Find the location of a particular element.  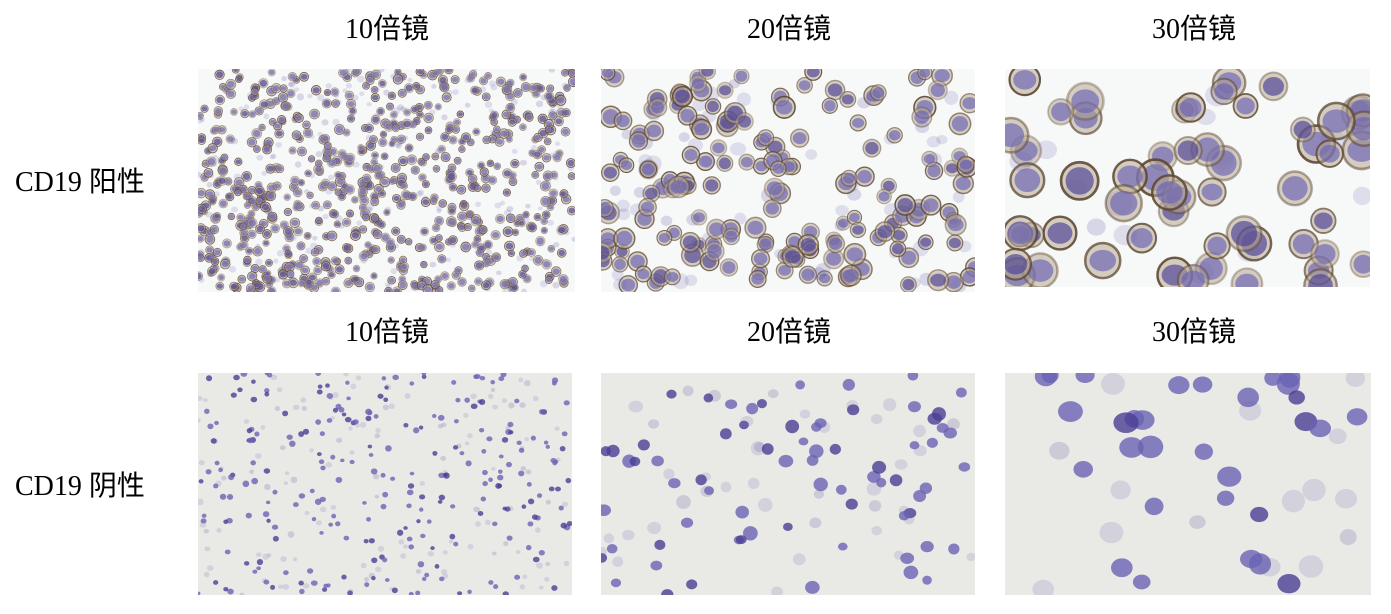

header-row-1-col-2: 20倍镜 is located at coordinates (788, 29).